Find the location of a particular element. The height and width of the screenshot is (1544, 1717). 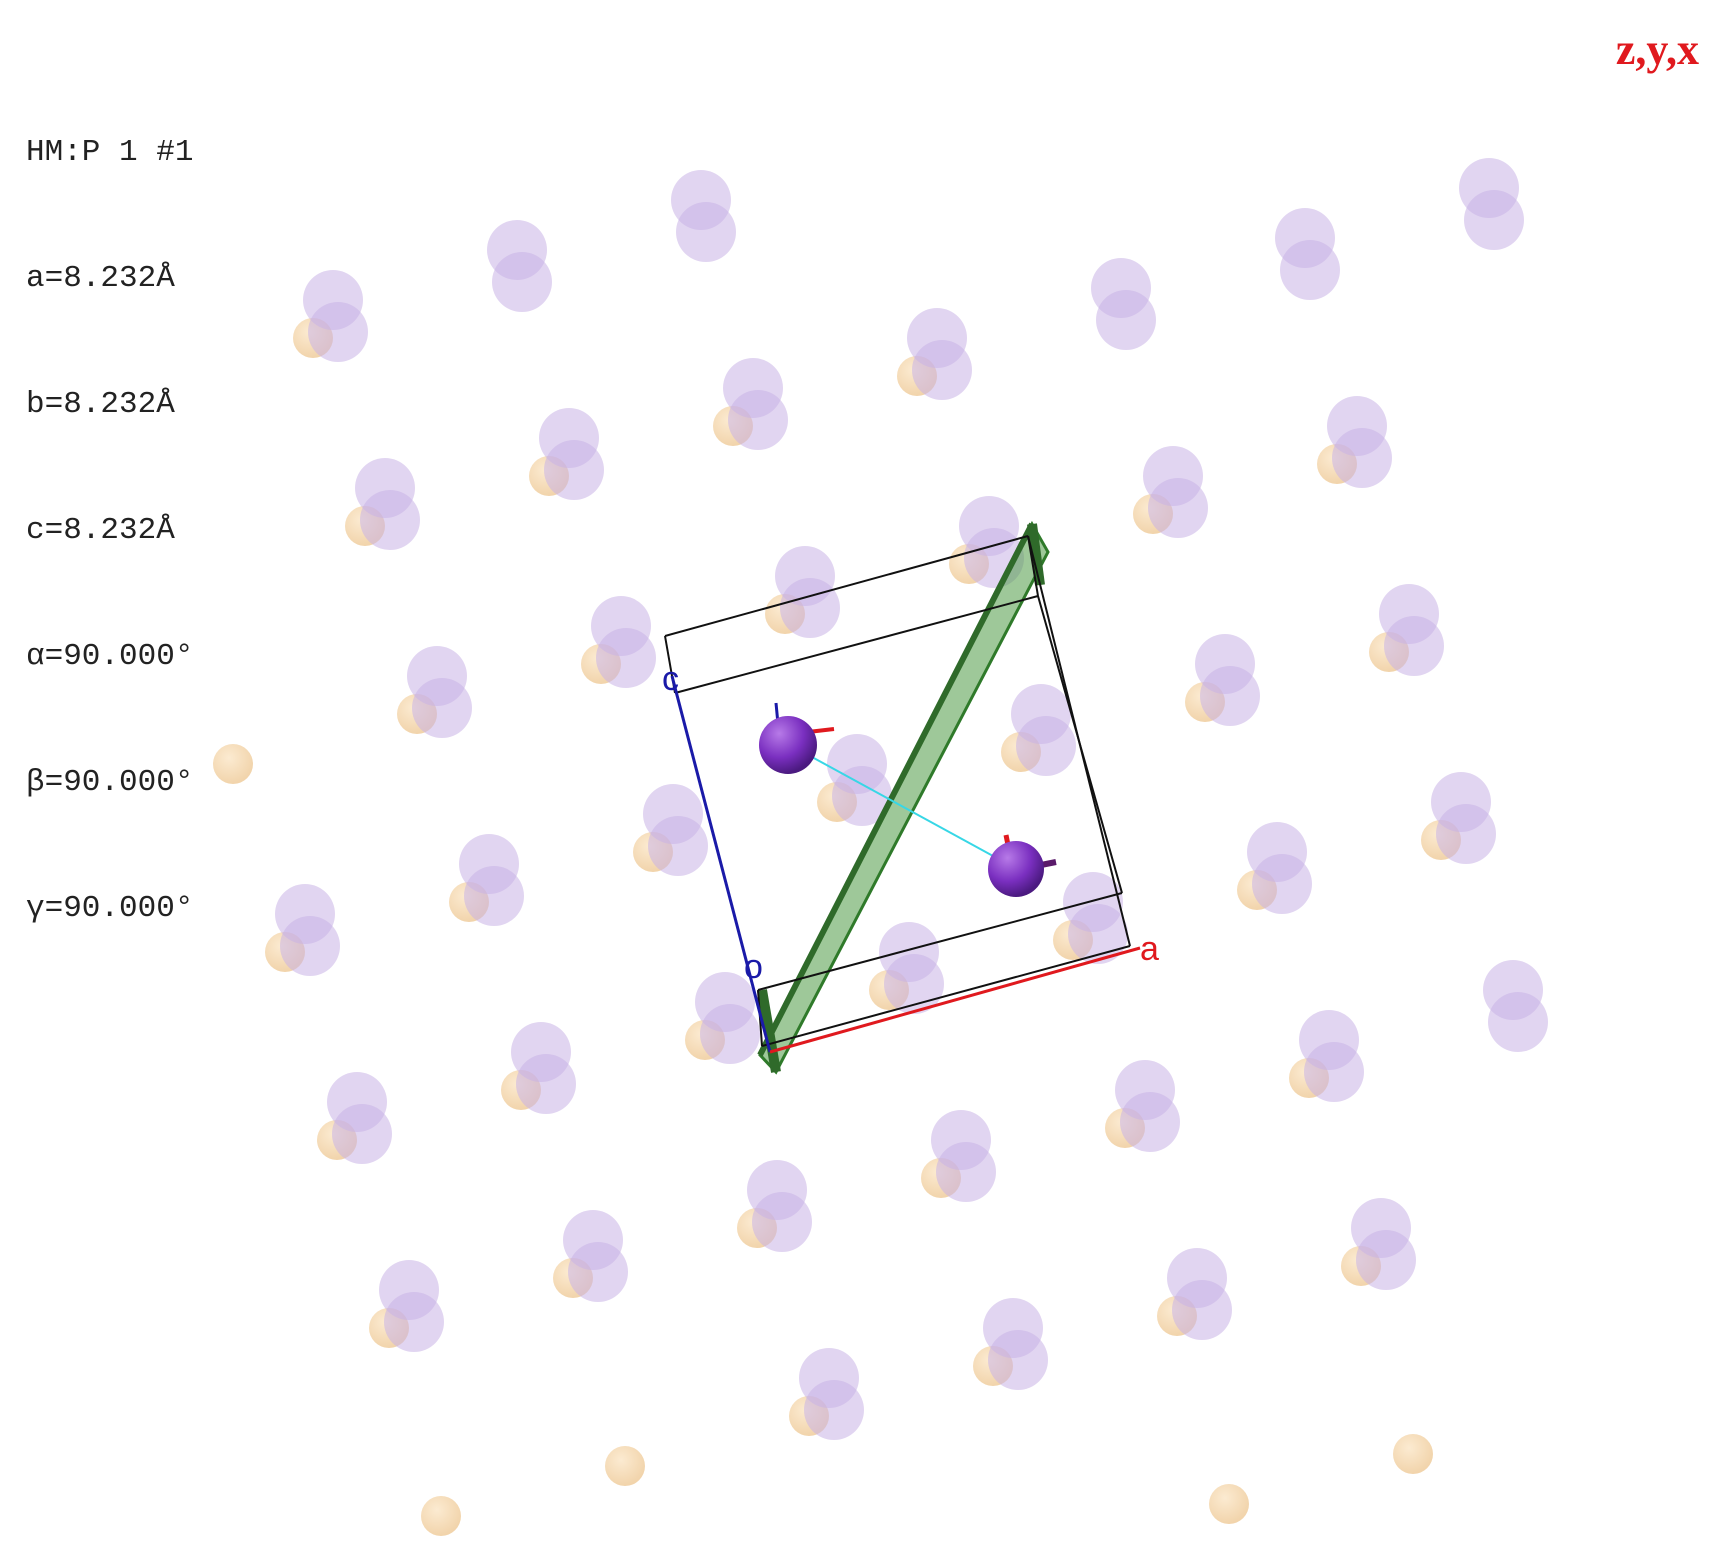

cell-beta-angle: β=90.000° is located at coordinates (110, 782).